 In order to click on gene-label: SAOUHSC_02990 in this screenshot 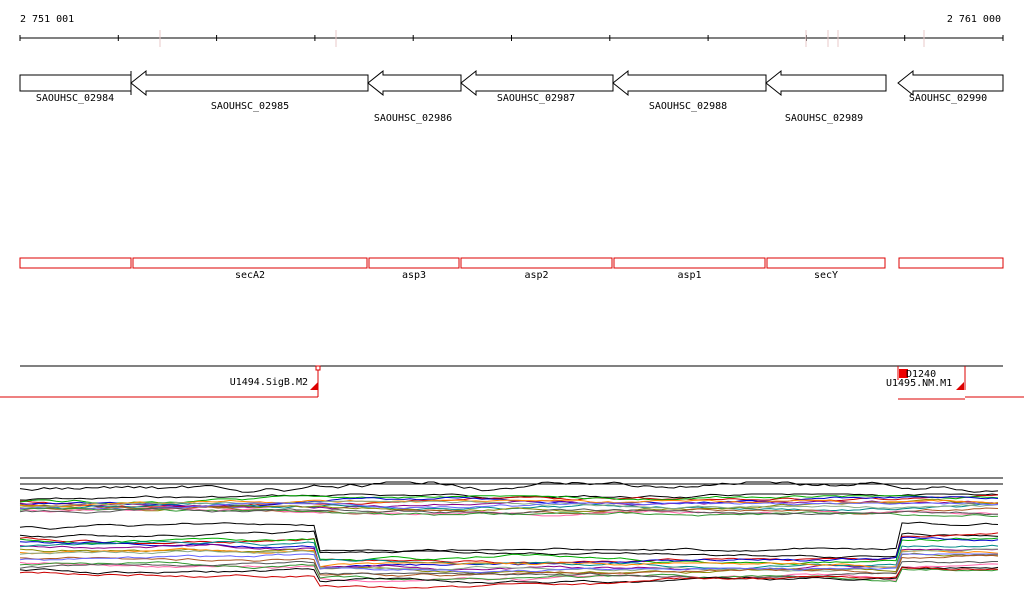, I will do `click(948, 98)`.